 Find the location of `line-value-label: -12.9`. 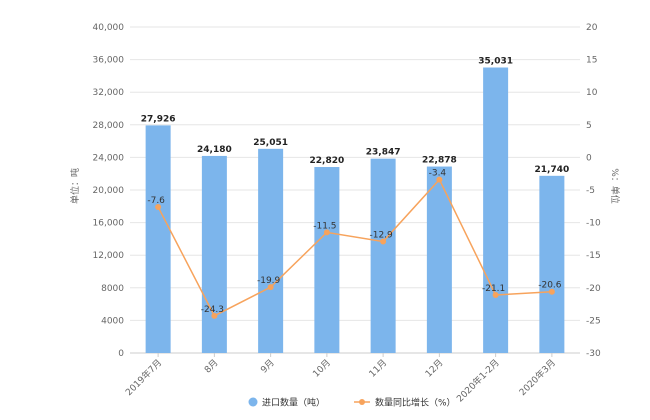

line-value-label: -12.9 is located at coordinates (381, 236).